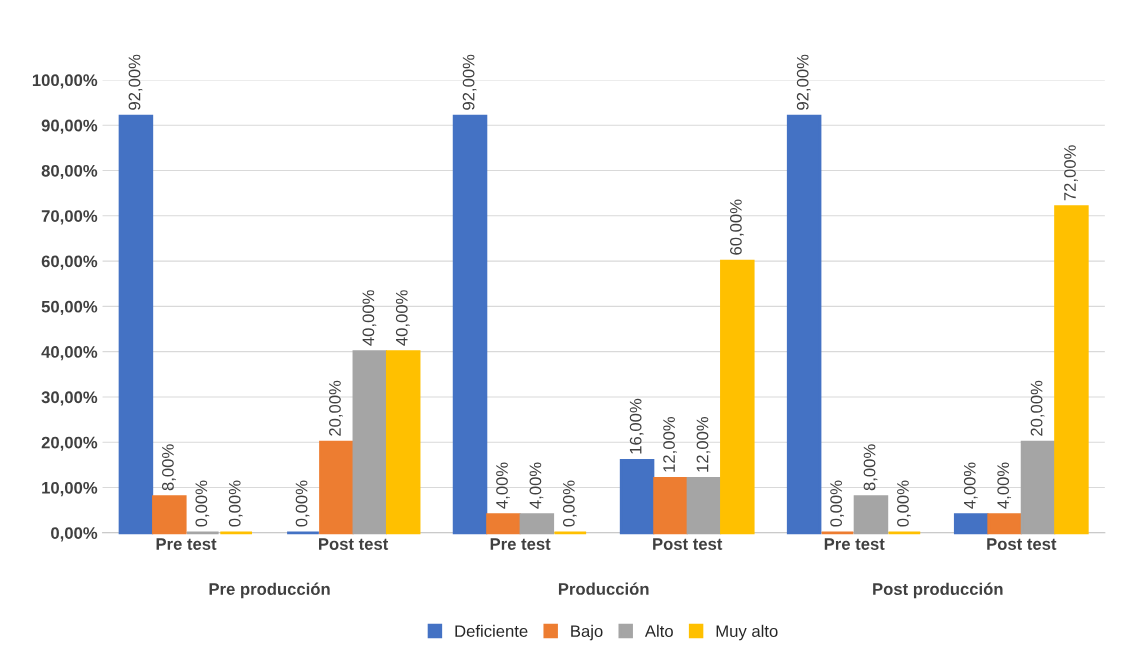 The image size is (1139, 666). Describe the element at coordinates (69, 126) in the screenshot. I see `y-tick-label: 90,00%` at that location.